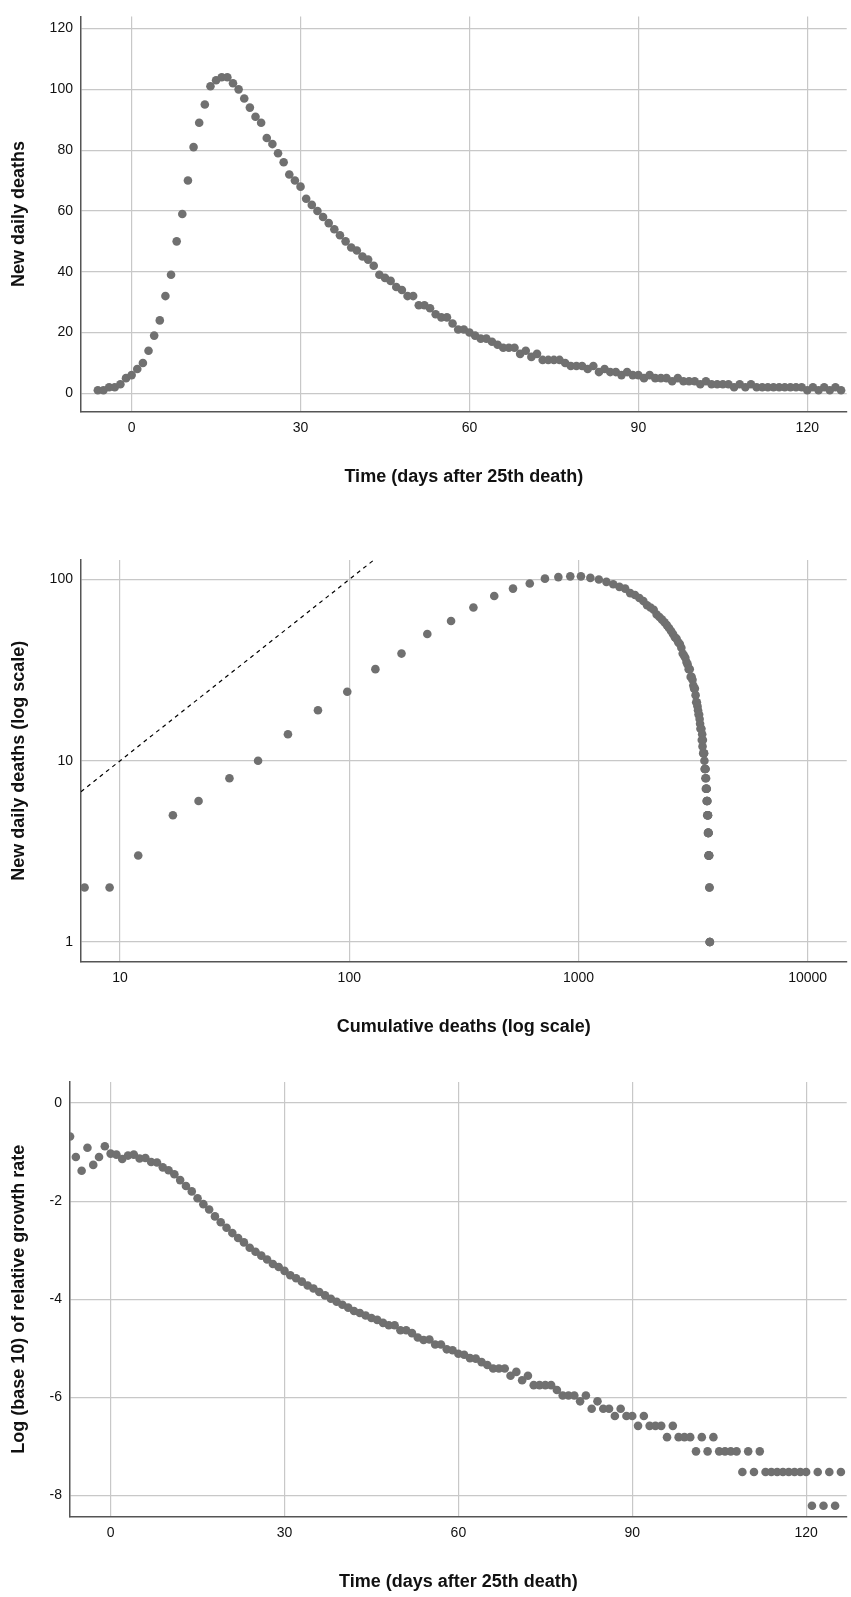 The width and height of the screenshot is (851, 1597). Describe the element at coordinates (65, 149) in the screenshot. I see `y-tick-label: 80` at that location.